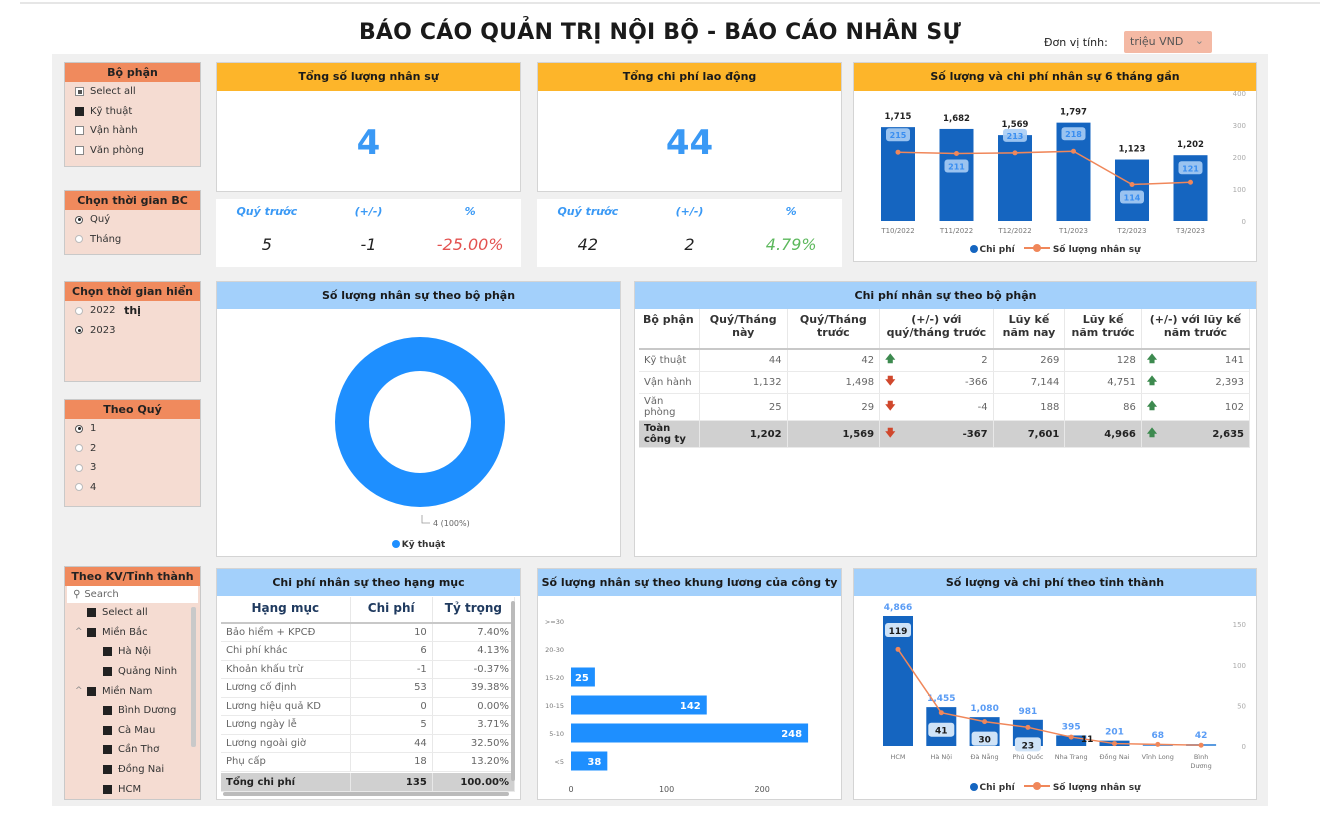  What do you see at coordinates (132, 240) in the screenshot?
I see `slicer-option: Tháng` at bounding box center [132, 240].